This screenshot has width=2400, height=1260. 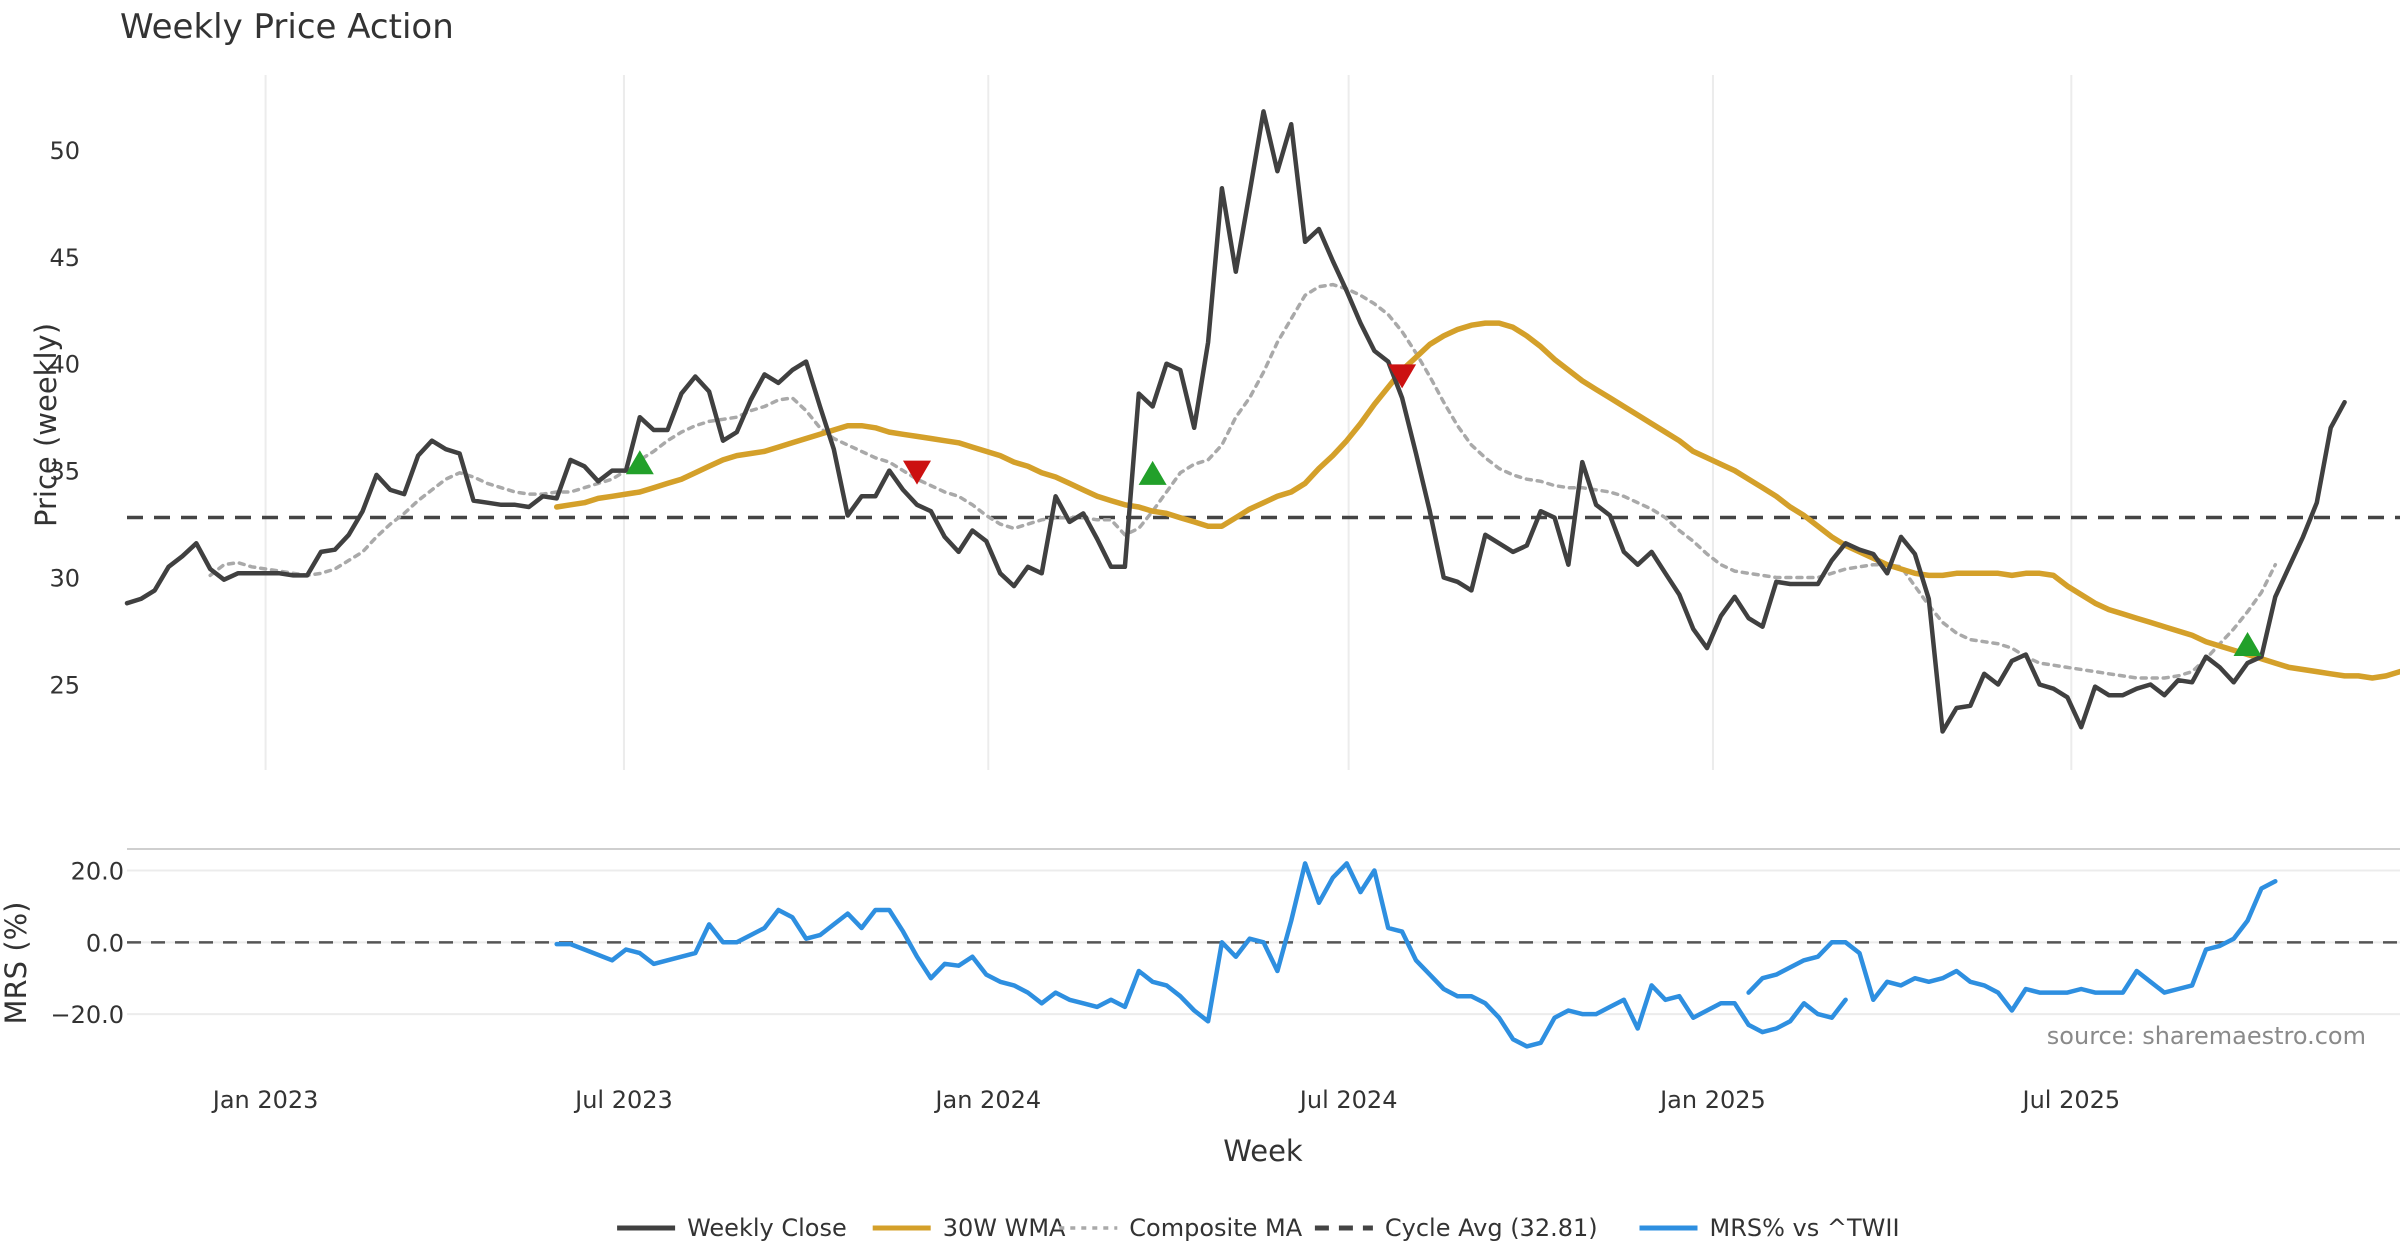 I want to click on x-tick-jul-2024: Jul 2024, so click(x=1348, y=1100).